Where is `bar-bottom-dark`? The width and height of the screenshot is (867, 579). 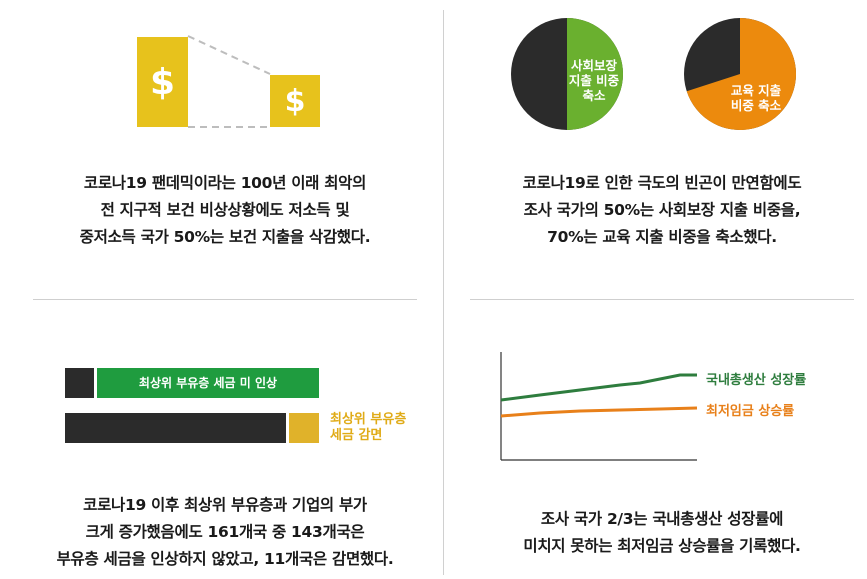 bar-bottom-dark is located at coordinates (175, 428).